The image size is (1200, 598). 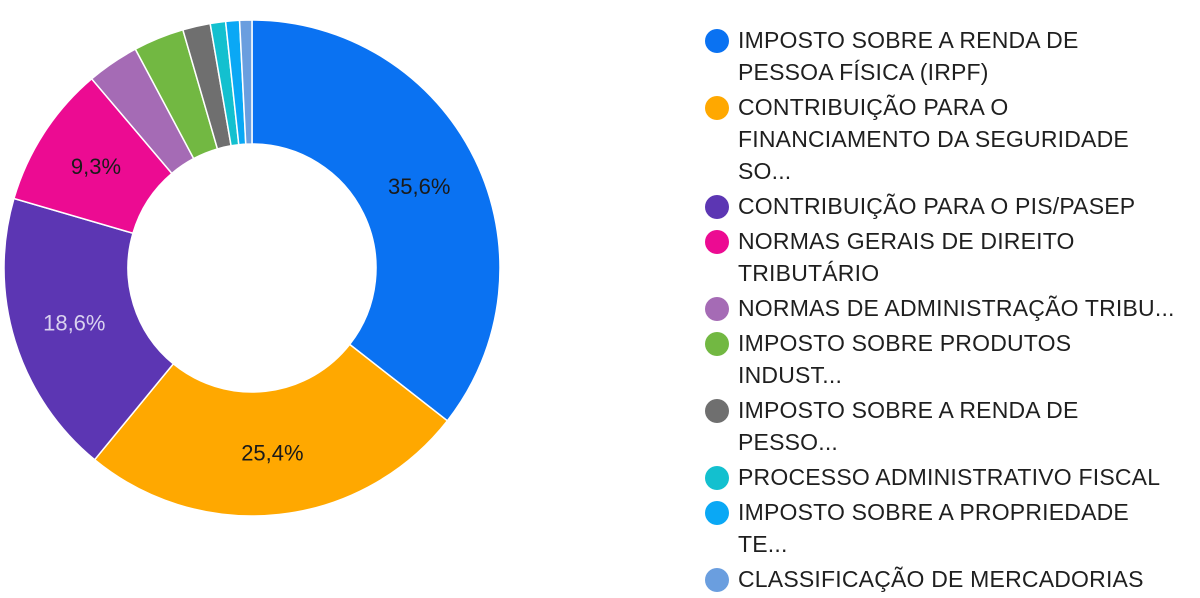 What do you see at coordinates (941, 579) in the screenshot?
I see `legend-label: CLASSIFICAÇÃO DE MERCADORIAS` at bounding box center [941, 579].